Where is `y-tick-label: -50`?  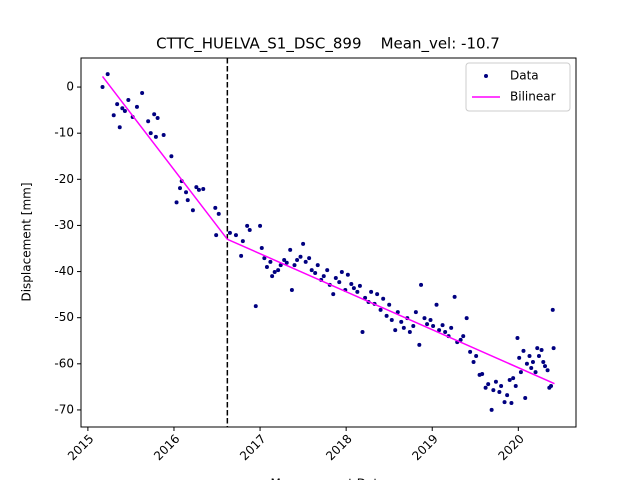 y-tick-label: -50 is located at coordinates (64, 317).